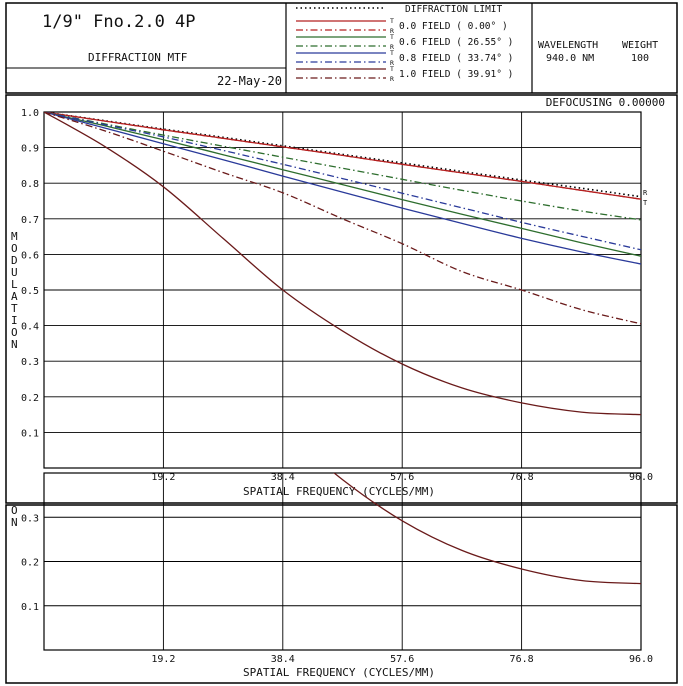 The height and width of the screenshot is (686, 683). What do you see at coordinates (522, 659) in the screenshot?
I see `x-tick-label: 76.8` at bounding box center [522, 659].